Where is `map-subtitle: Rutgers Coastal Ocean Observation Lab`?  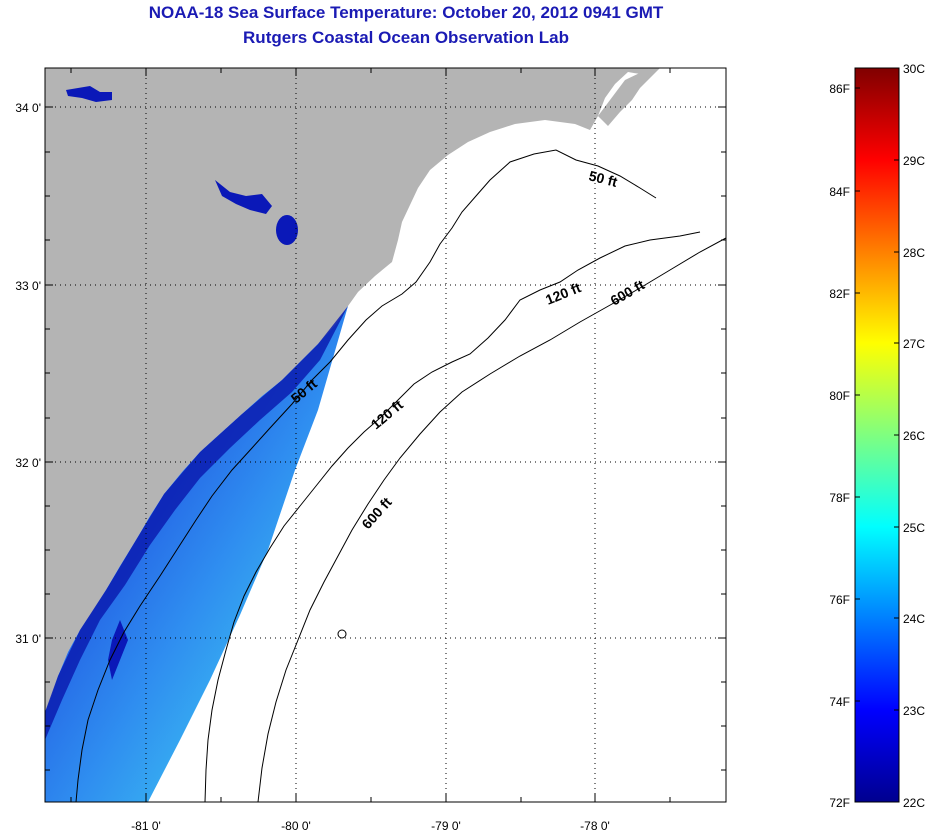
map-subtitle: Rutgers Coastal Ocean Observation Lab is located at coordinates (406, 37).